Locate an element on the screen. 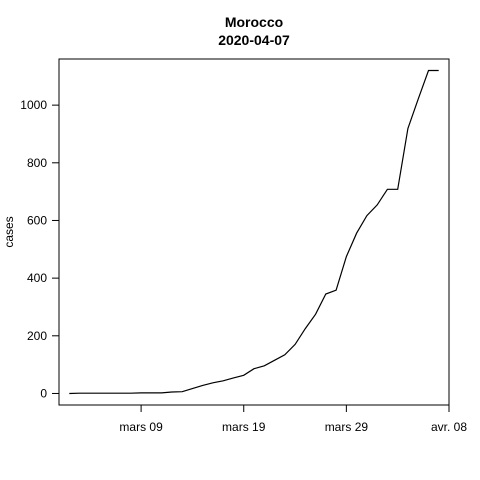 The height and width of the screenshot is (480, 480). y-axis-label: cases is located at coordinates (9, 231).